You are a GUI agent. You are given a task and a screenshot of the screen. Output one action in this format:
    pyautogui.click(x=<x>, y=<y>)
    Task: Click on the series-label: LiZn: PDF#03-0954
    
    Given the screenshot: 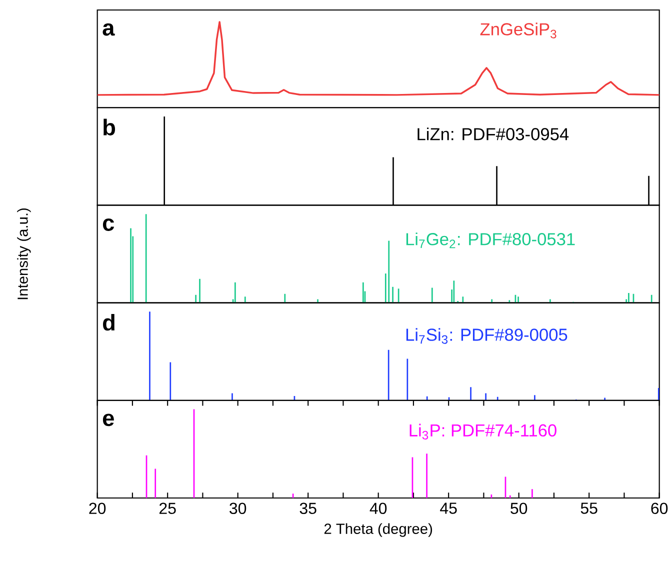 What is the action you would take?
    pyautogui.click(x=493, y=134)
    